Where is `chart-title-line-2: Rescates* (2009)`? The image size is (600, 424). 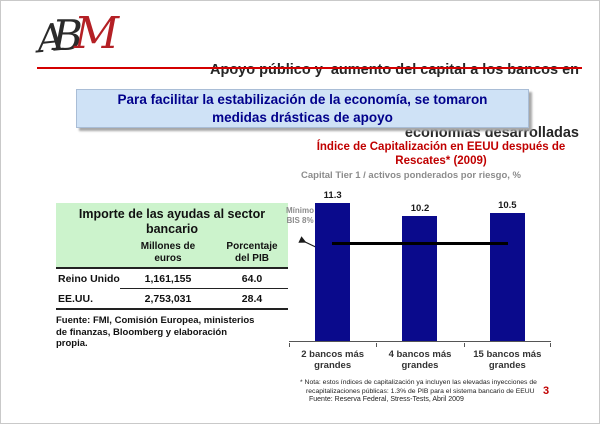
chart-title-line-2: Rescates* (2009) is located at coordinates (441, 160).